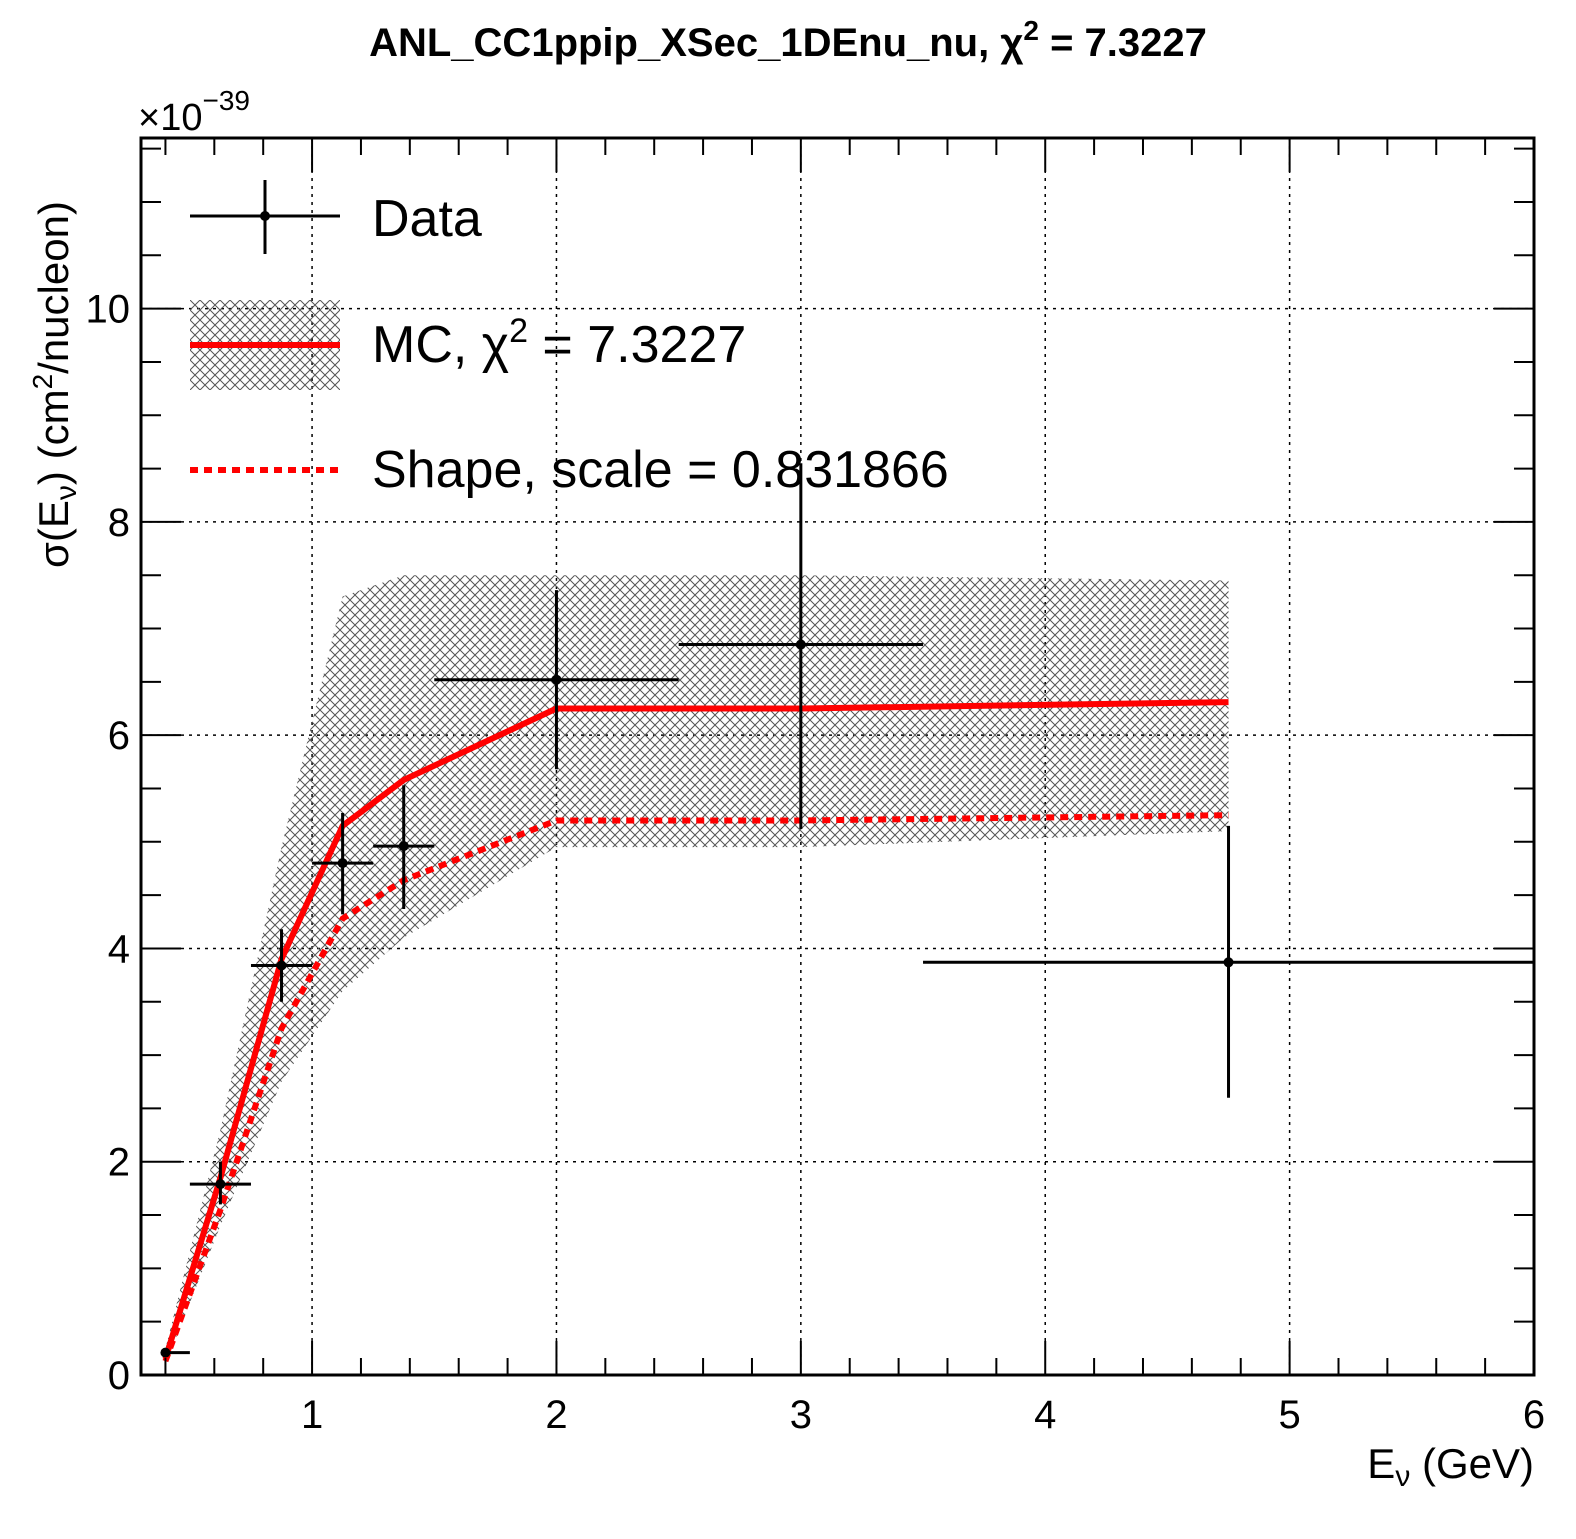 This screenshot has width=1576, height=1539. I want to click on legend-mc-label: MC, χ2 = 7.3227, so click(559, 343).